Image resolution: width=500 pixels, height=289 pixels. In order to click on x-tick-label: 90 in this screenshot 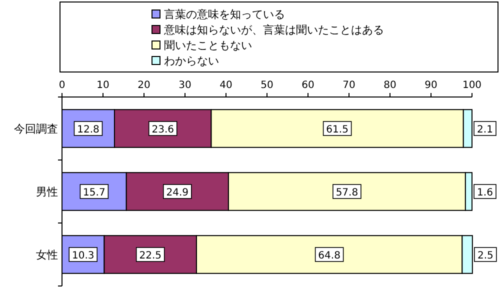, I will do `click(431, 85)`.